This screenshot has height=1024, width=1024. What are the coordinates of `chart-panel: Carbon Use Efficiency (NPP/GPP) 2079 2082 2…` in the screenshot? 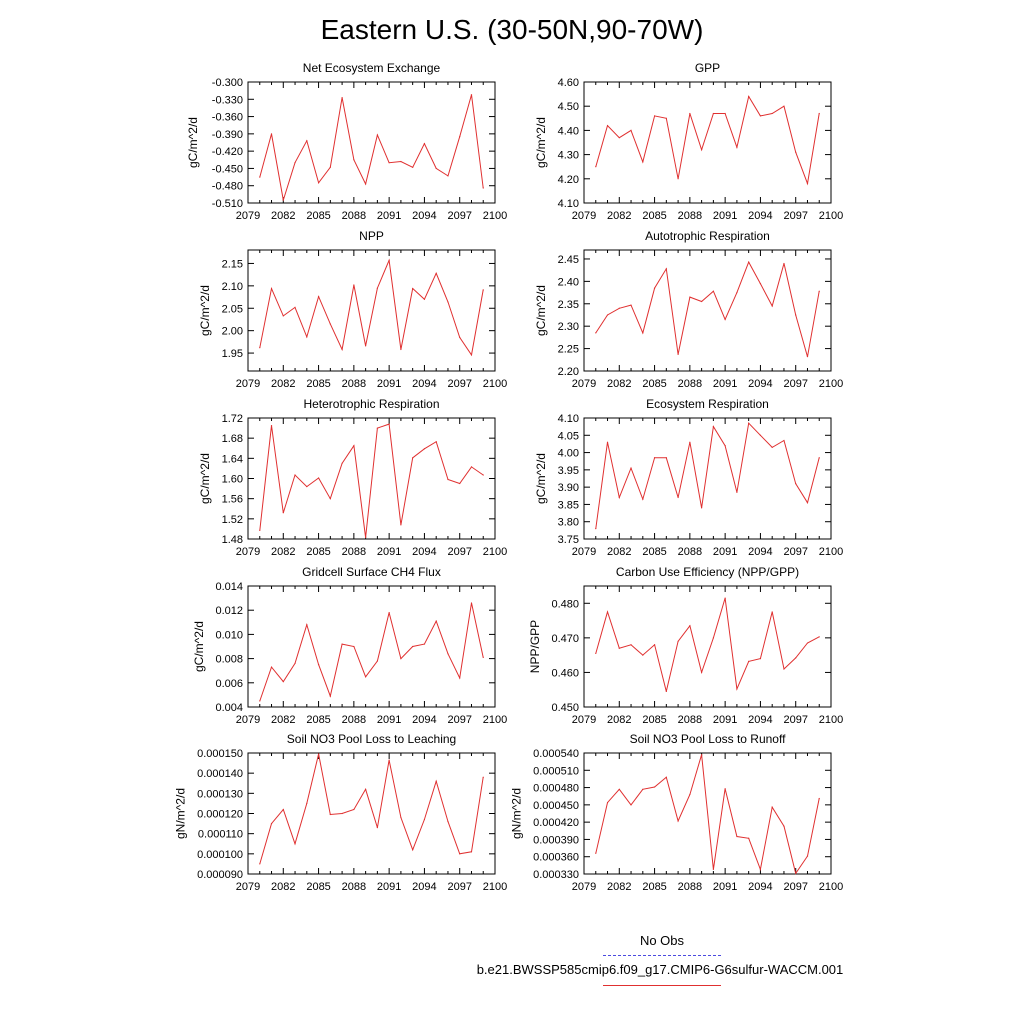 It's located at (685, 645).